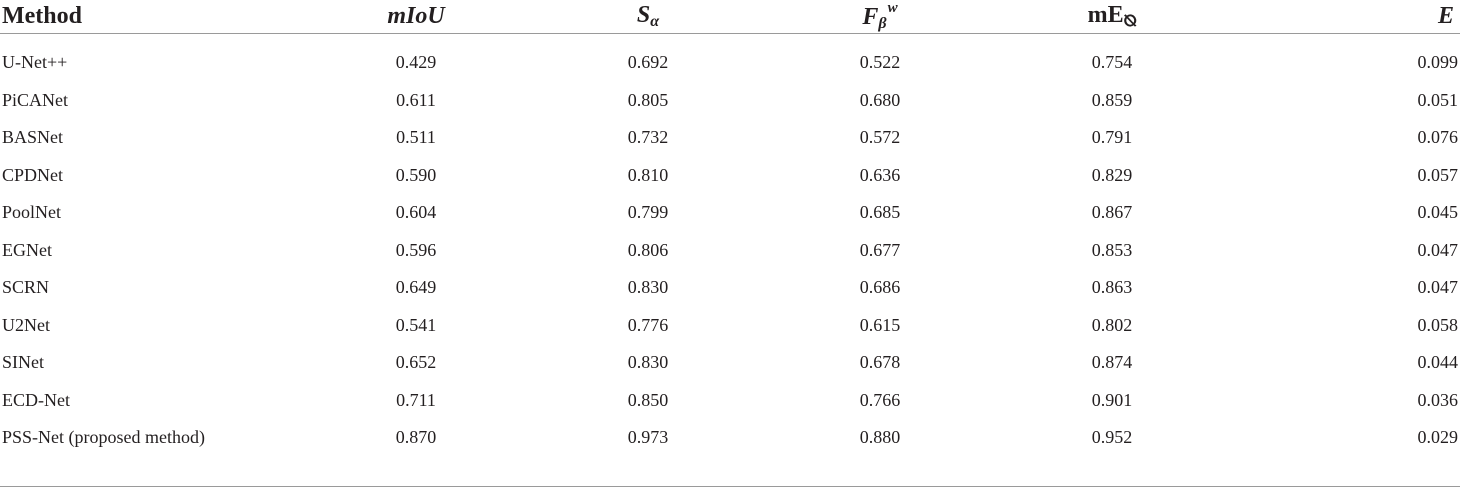 This screenshot has width=1460, height=488. What do you see at coordinates (416, 362) in the screenshot?
I see `miou-cell: 0.652` at bounding box center [416, 362].